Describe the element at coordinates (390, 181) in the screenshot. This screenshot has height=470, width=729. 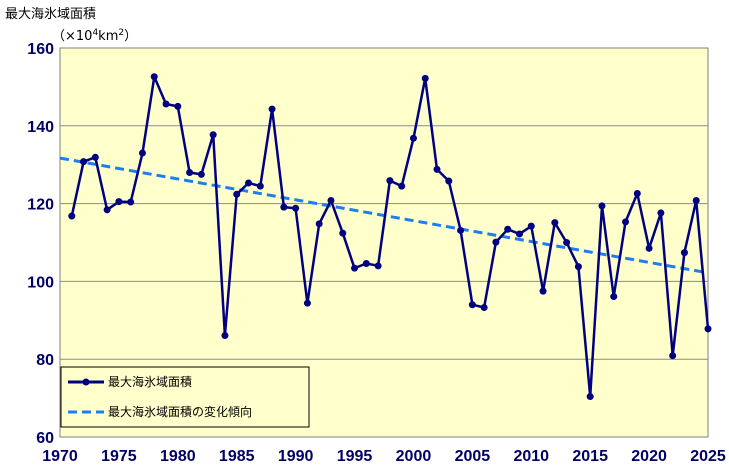
I see `data-point-1998` at that location.